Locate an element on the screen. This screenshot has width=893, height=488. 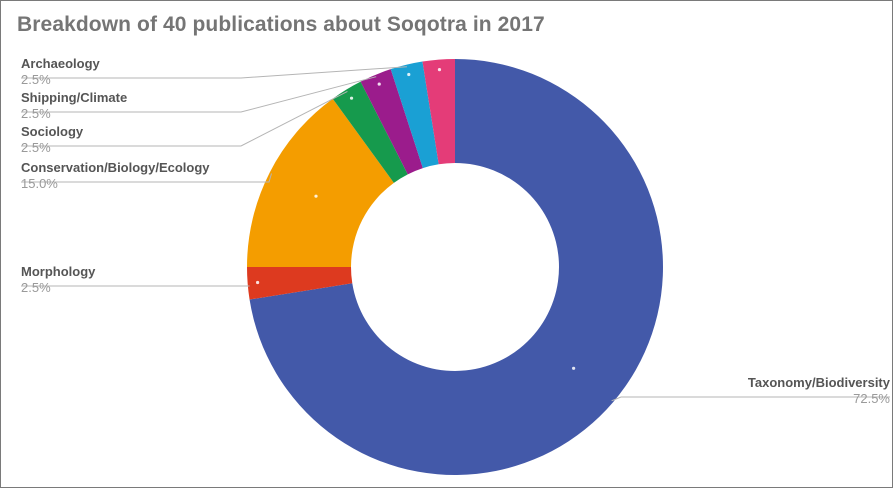
leader-line-taxonomy-biodiversity is located at coordinates (750, 399).